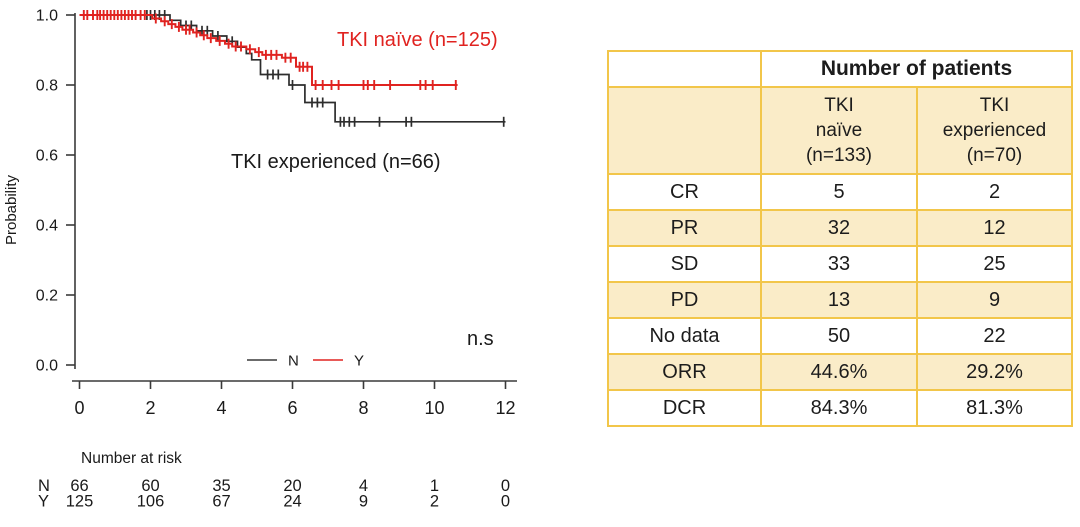 The image size is (1080, 527). Describe the element at coordinates (994, 300) in the screenshot. I see `value-cell: 9` at that location.